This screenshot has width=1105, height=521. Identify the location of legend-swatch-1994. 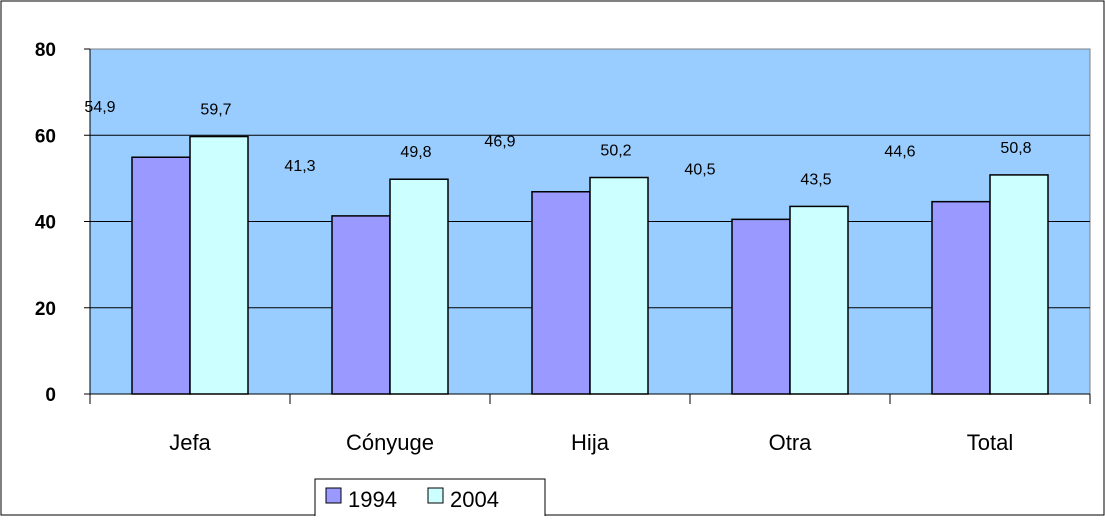
(333, 495).